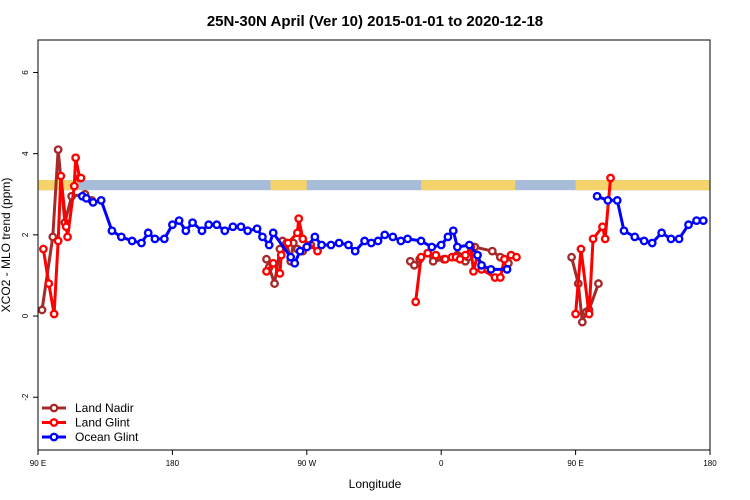 This screenshot has height=500, width=750. I want to click on legend-item: Land Nadir, so click(88, 408).